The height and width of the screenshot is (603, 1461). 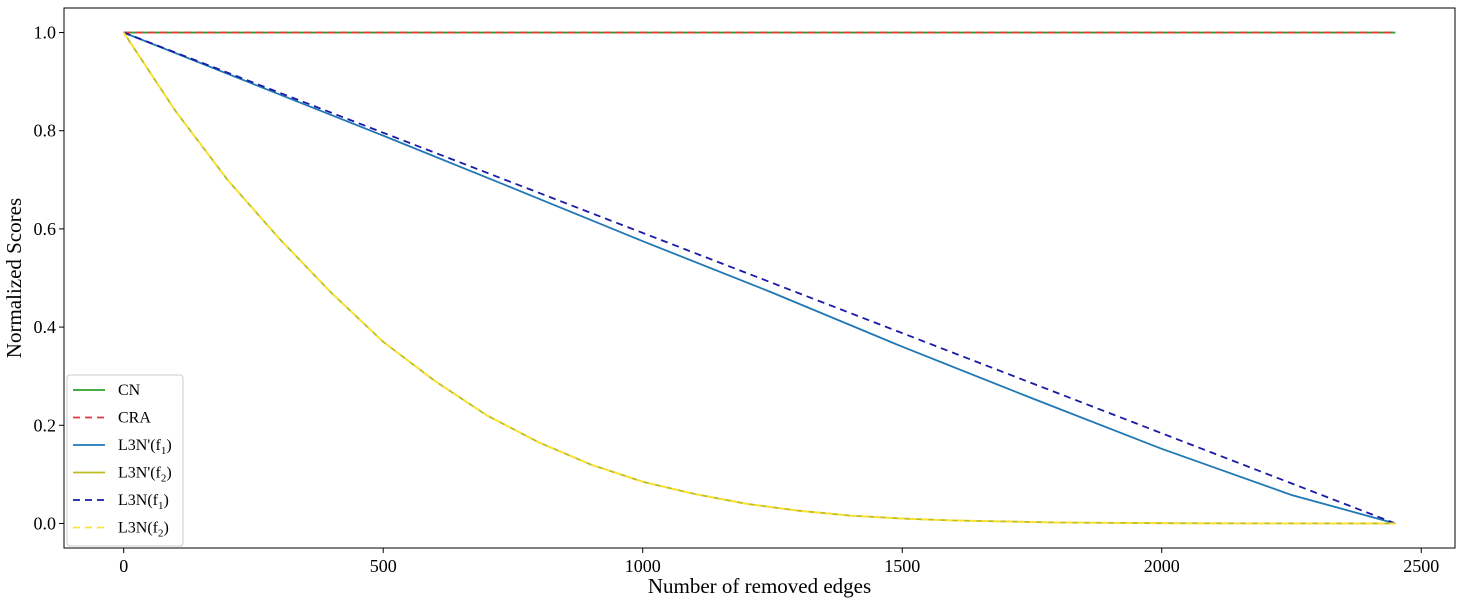 I want to click on y-tick-label: 0.8, so click(x=45, y=131).